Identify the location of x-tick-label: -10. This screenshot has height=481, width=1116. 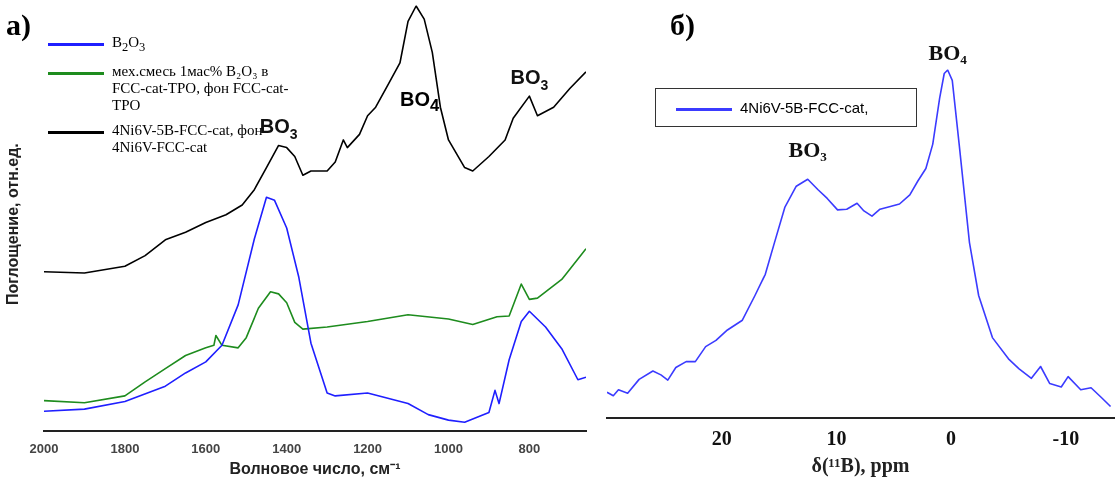
(1066, 438).